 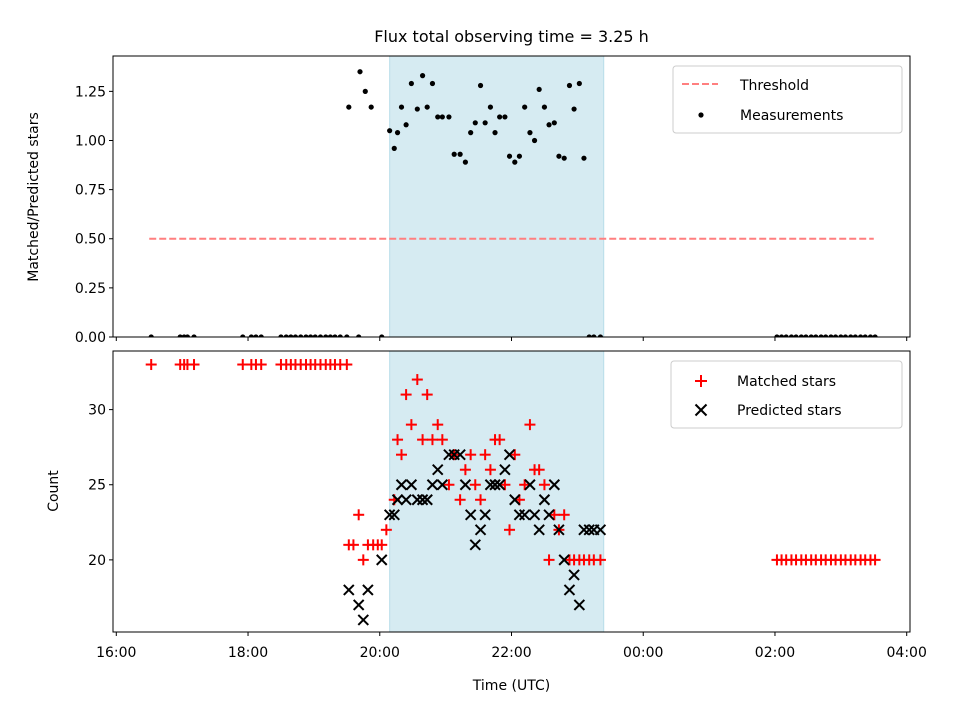 I want to click on legend-predicted-label: Predicted stars, so click(x=789, y=411).